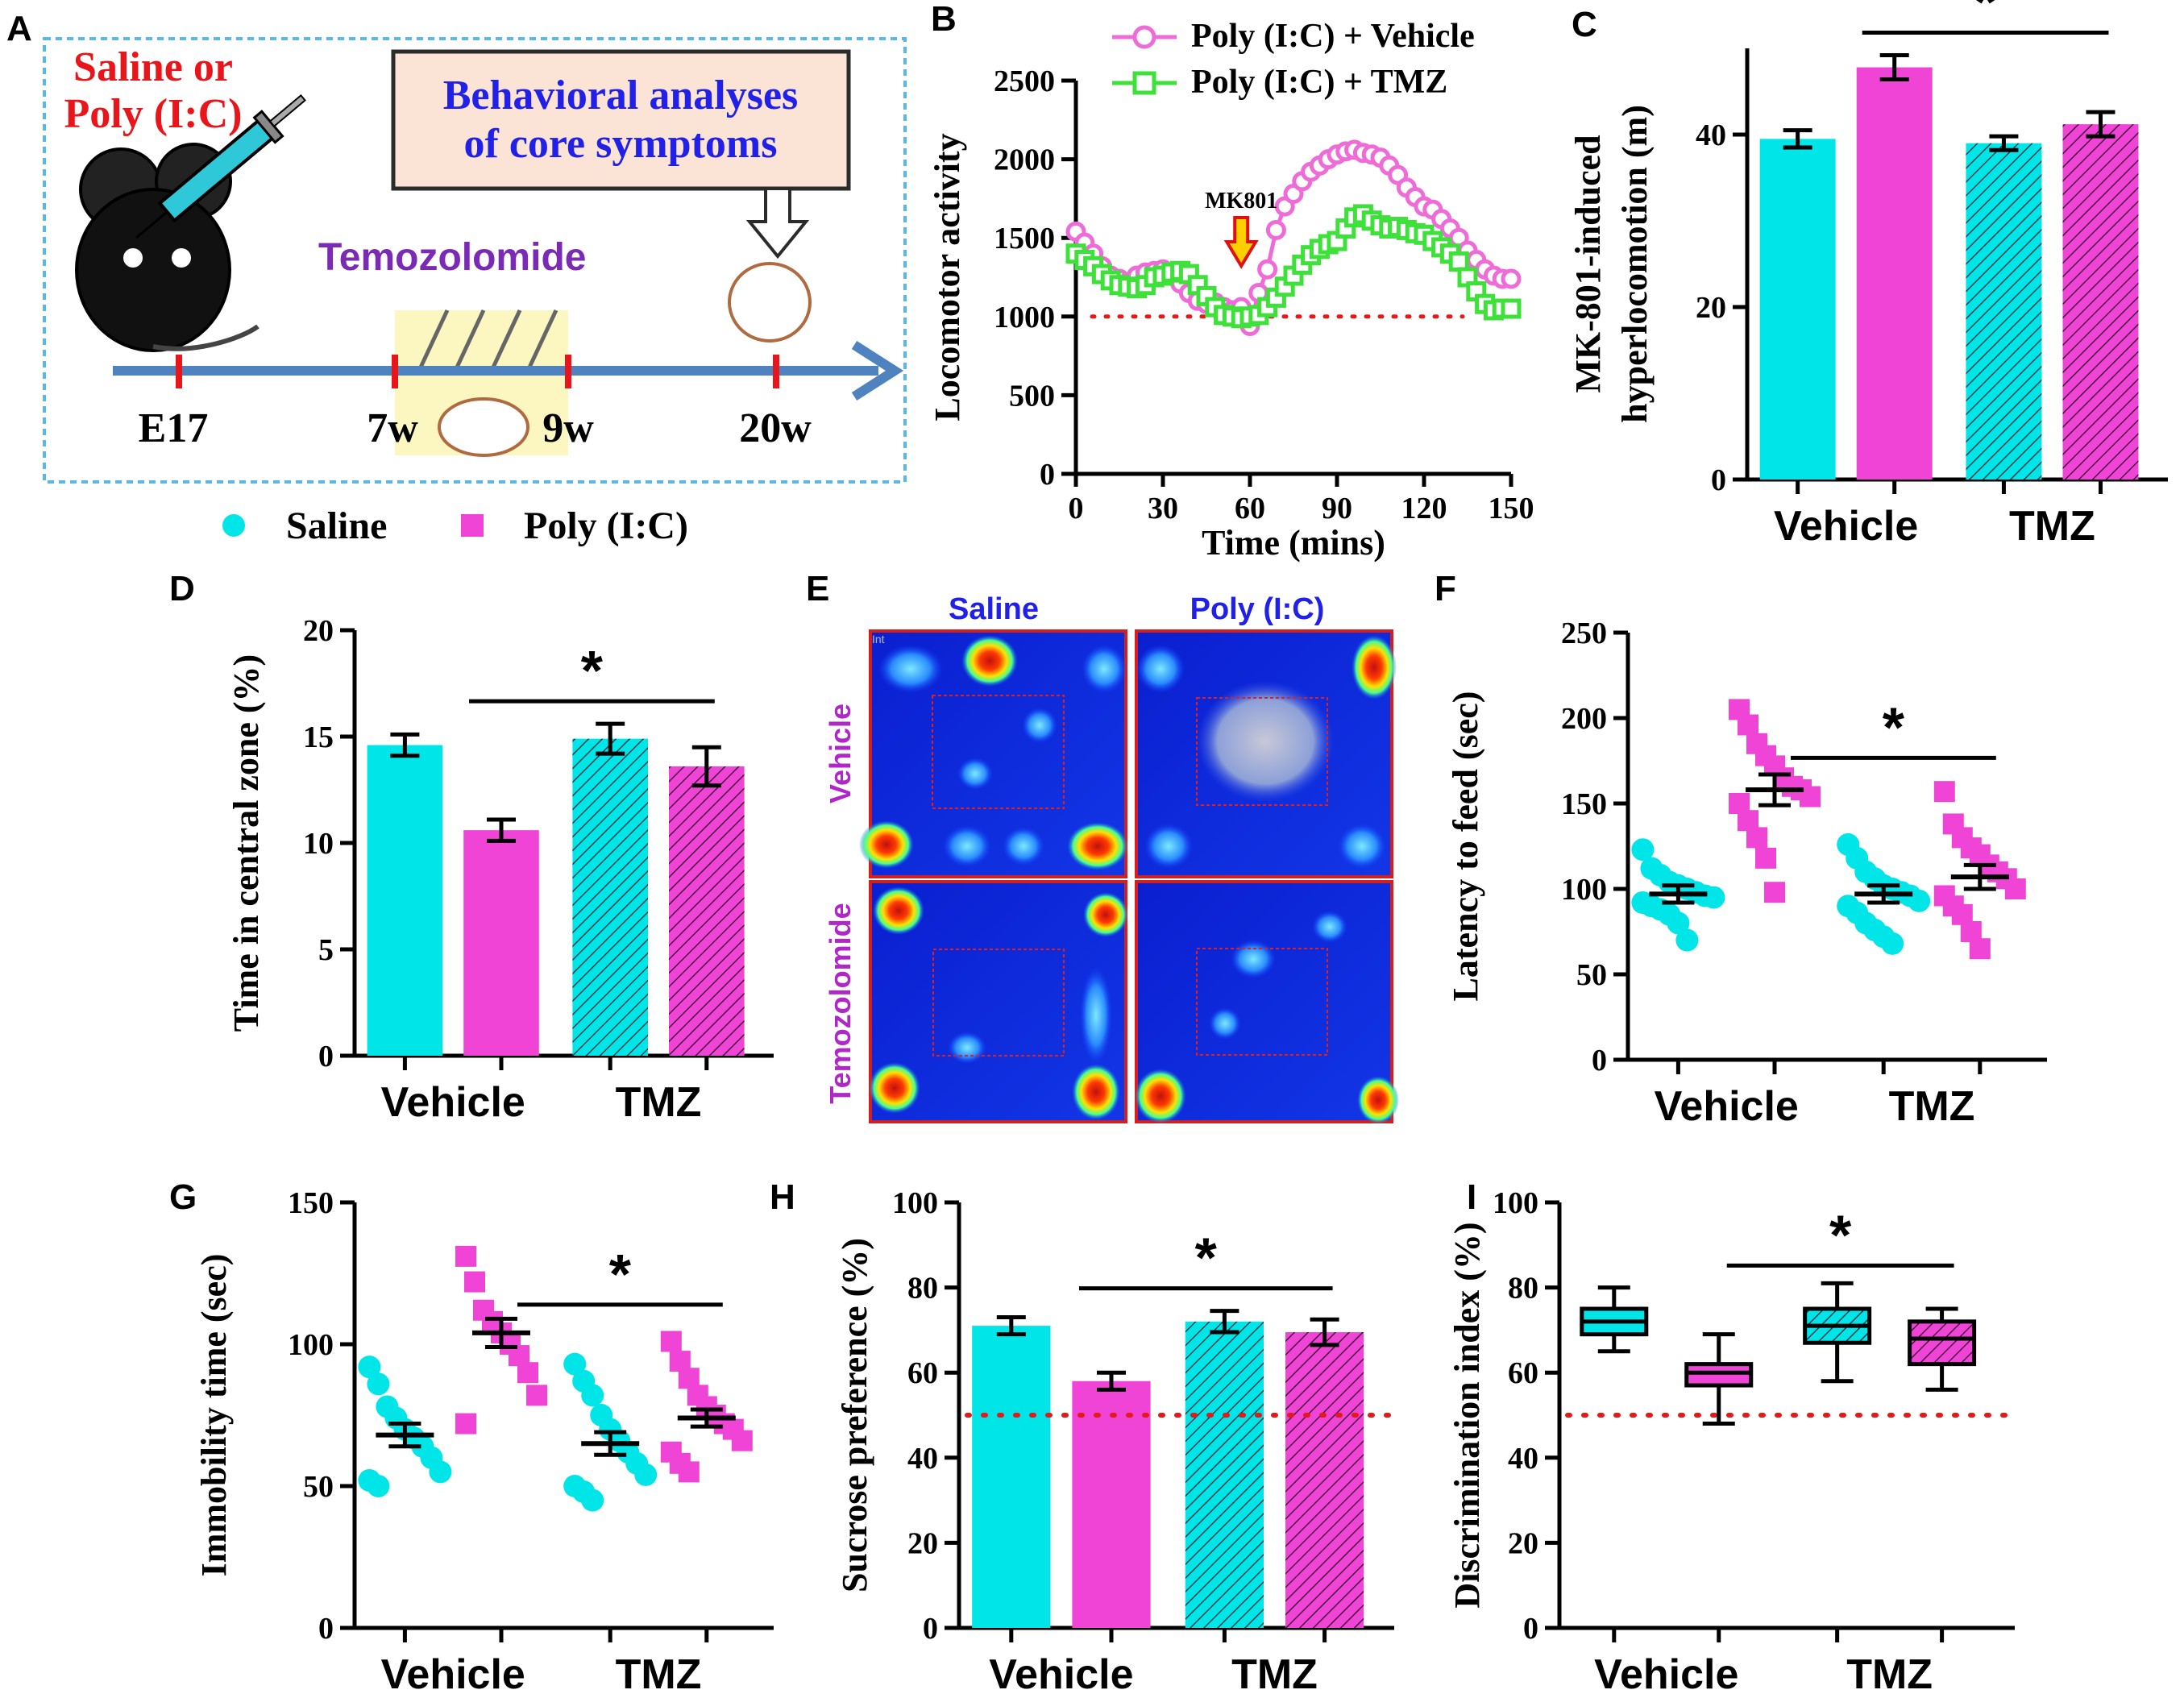 Image resolution: width=2184 pixels, height=1694 pixels. What do you see at coordinates (1241, 242) in the screenshot?
I see `mk801-arrow-icon` at bounding box center [1241, 242].